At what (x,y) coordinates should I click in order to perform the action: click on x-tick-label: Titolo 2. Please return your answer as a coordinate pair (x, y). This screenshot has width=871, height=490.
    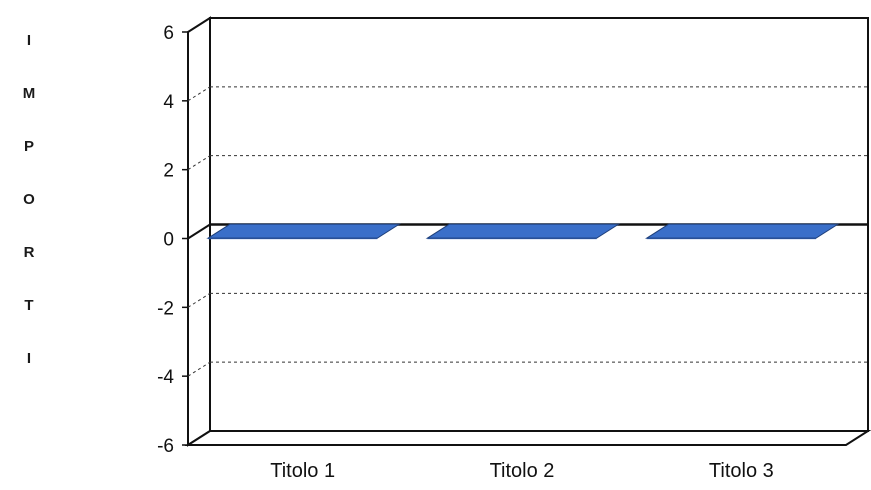
    Looking at the image, I should click on (522, 471).